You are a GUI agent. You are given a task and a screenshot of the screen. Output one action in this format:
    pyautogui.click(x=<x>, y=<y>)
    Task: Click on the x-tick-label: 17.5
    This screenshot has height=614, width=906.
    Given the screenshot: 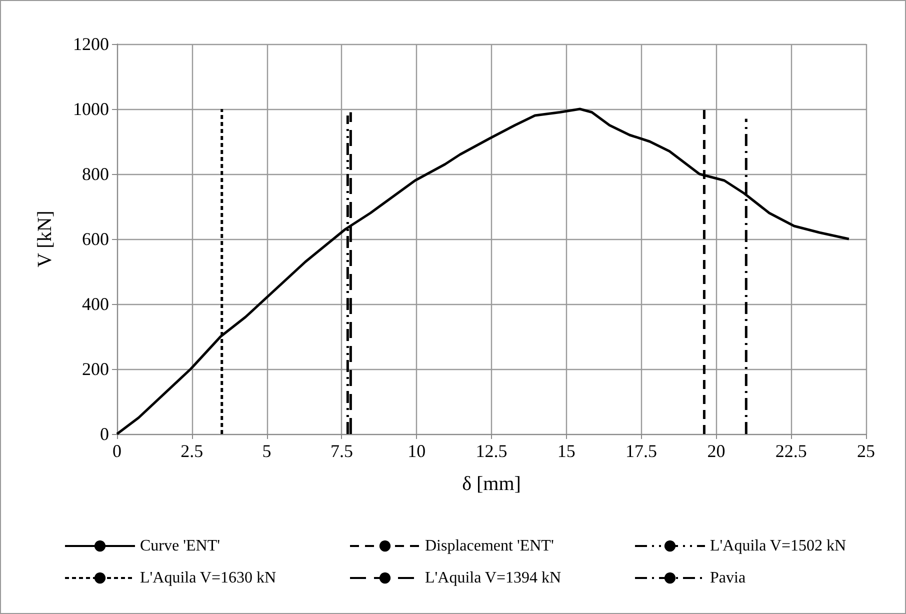 What is the action you would take?
    pyautogui.click(x=642, y=451)
    